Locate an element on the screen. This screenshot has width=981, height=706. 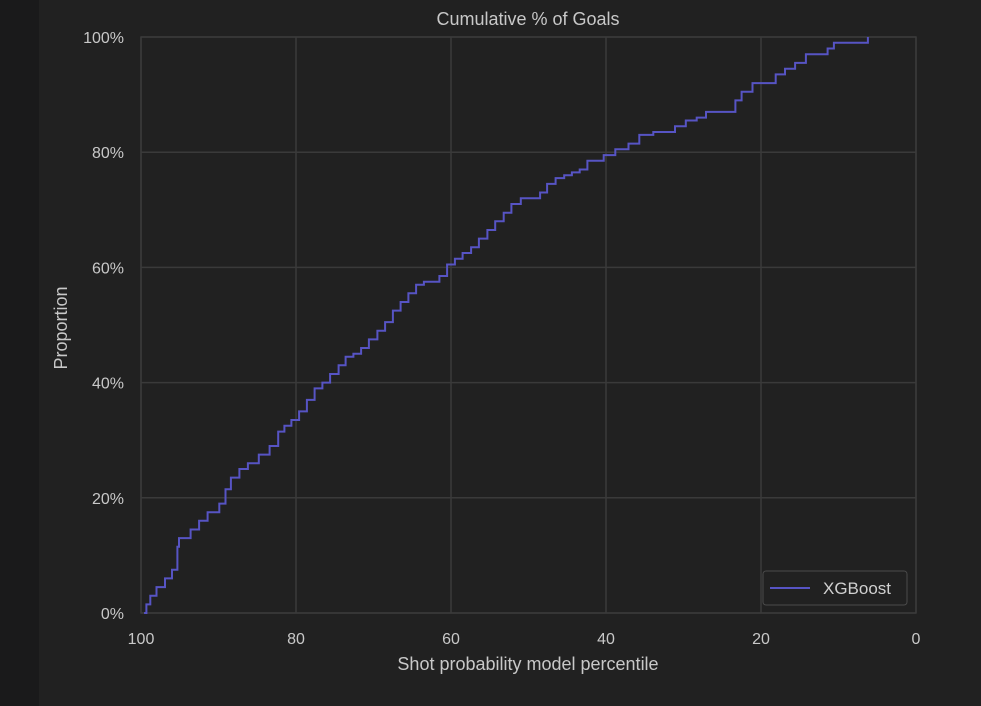
x-tick-label: 0 is located at coordinates (916, 639).